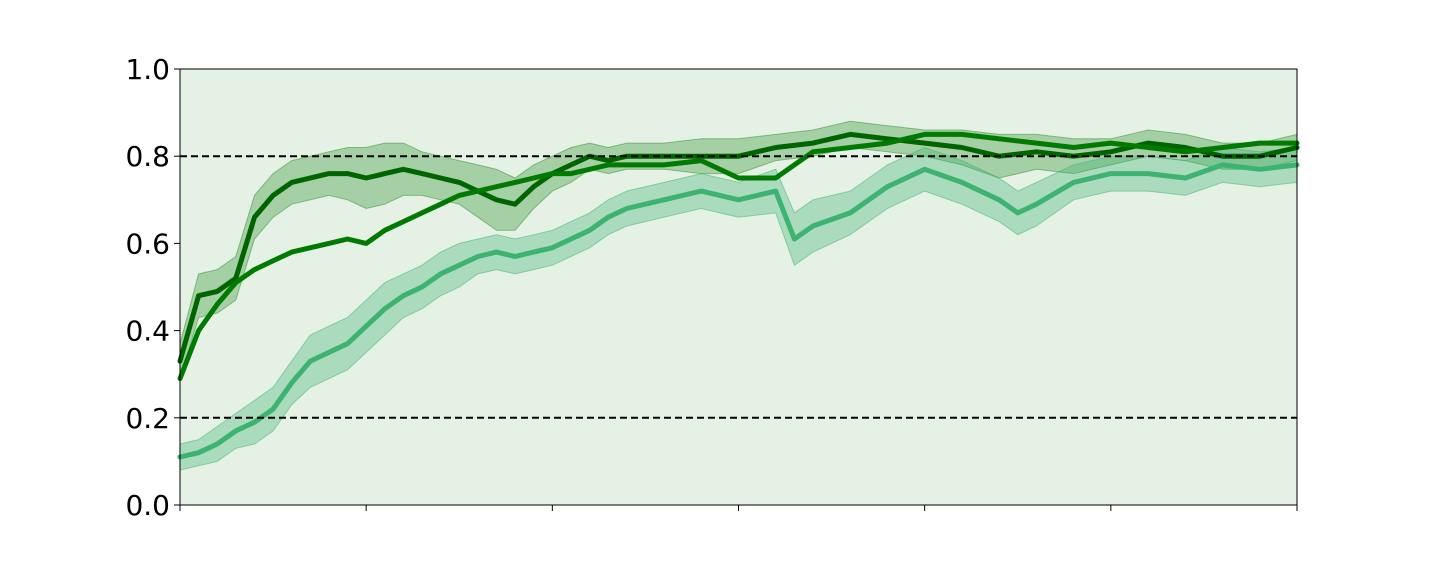 The width and height of the screenshot is (1440, 576). What do you see at coordinates (152, 287) in the screenshot?
I see `y-axis: 0.0 0.2 0.4 0.6 0.8 1.0` at bounding box center [152, 287].